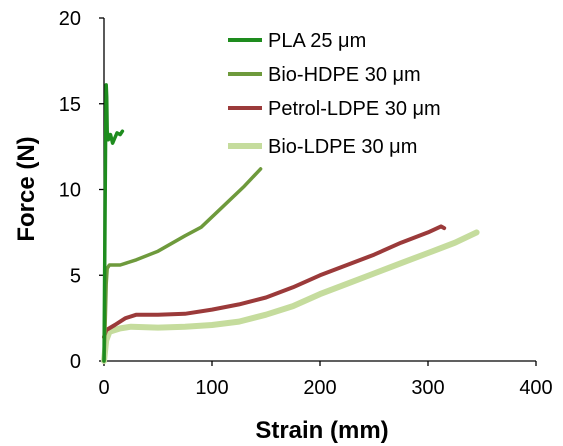 The width and height of the screenshot is (563, 446). I want to click on y-tick-label: 15, so click(70, 105).